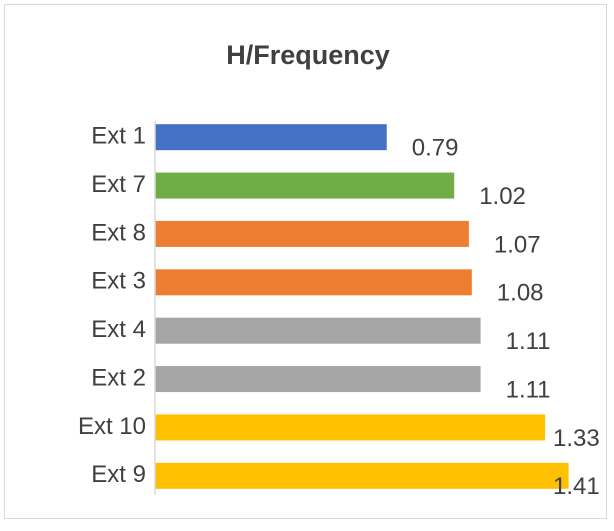 This screenshot has width=614, height=531. I want to click on y-tick-label: Ext 7, so click(118, 184).